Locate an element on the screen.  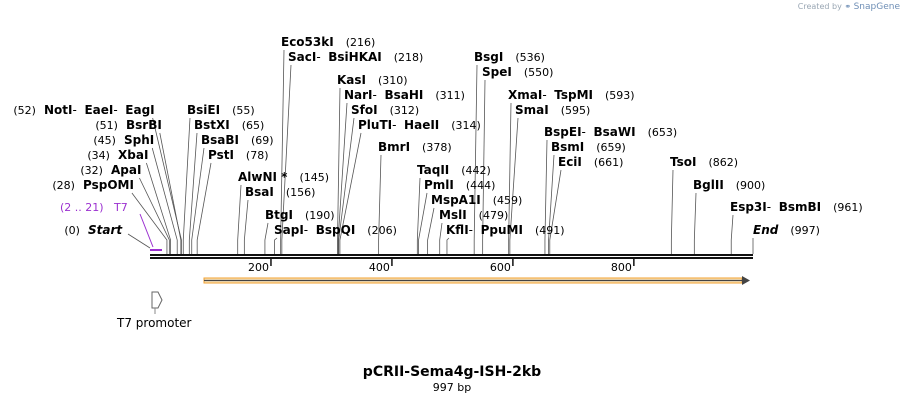
enzyme-name: Start is located at coordinates (105, 230).